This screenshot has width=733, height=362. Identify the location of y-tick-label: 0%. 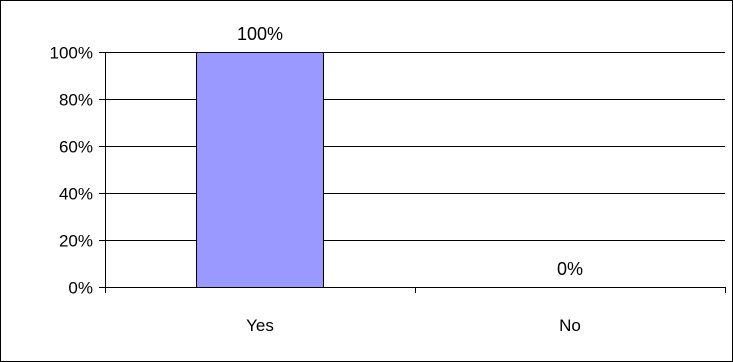
(80, 288).